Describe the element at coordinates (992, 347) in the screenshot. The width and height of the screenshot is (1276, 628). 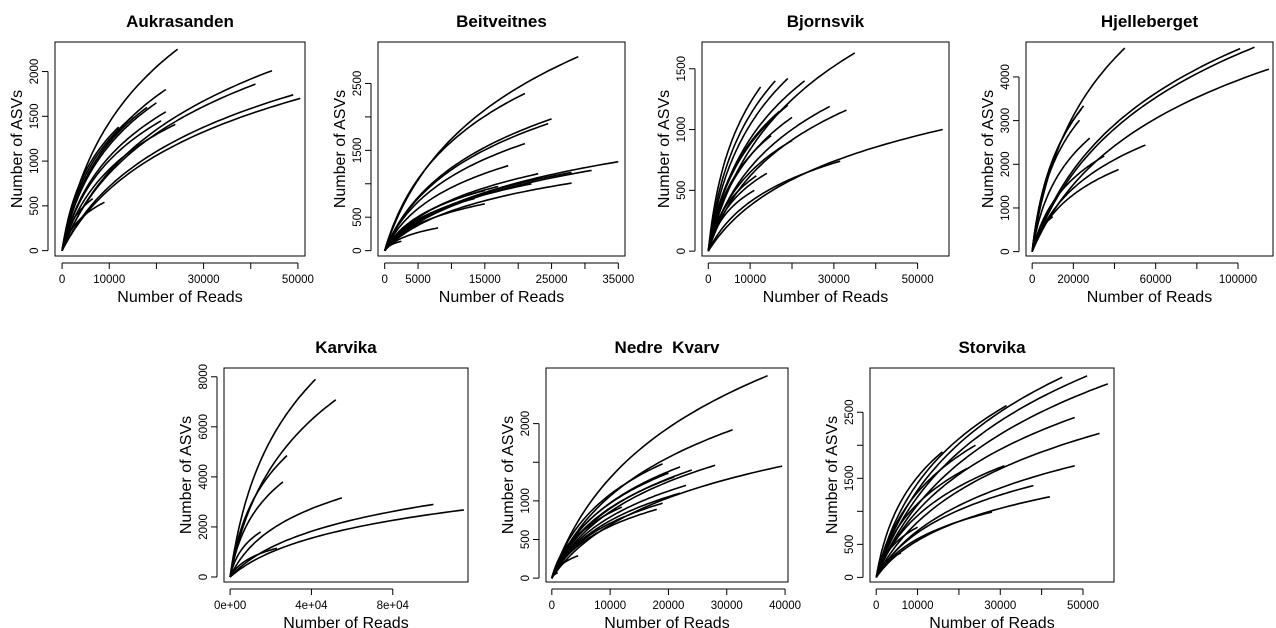
I see `panel-title: Storvika` at that location.